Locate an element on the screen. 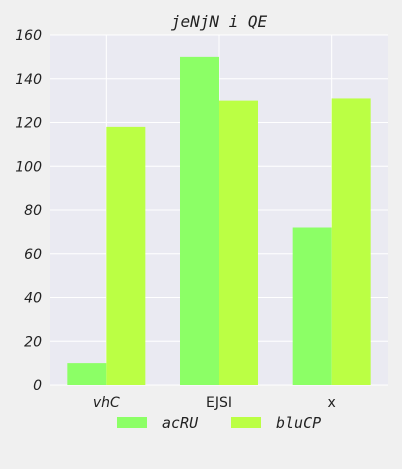  y-axis-ticks: 0 20 40 60 80 100 120 140 160 is located at coordinates (28, 211).